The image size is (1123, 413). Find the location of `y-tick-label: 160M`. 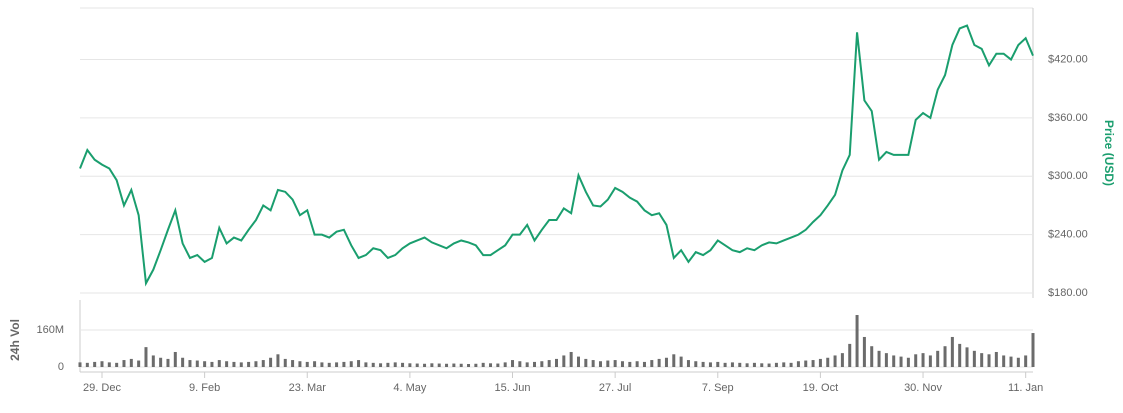

y-tick-label: 160M is located at coordinates (50, 330).